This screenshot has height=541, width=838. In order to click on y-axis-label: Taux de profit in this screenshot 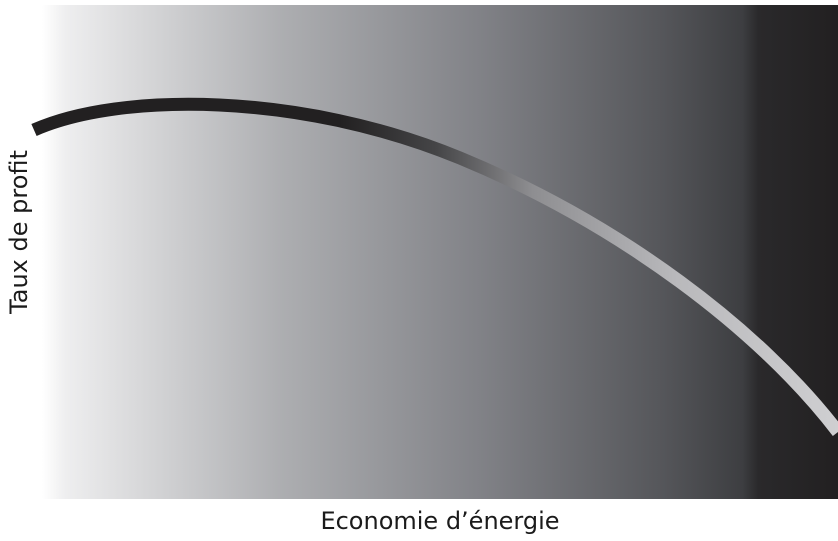, I will do `click(19, 232)`.